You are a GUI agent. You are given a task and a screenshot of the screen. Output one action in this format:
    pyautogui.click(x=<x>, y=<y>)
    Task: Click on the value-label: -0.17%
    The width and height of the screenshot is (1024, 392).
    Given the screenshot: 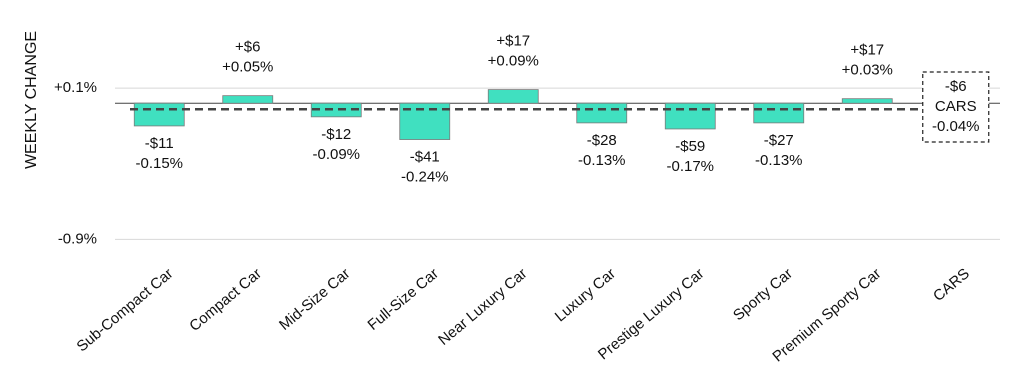 What is the action you would take?
    pyautogui.click(x=690, y=166)
    